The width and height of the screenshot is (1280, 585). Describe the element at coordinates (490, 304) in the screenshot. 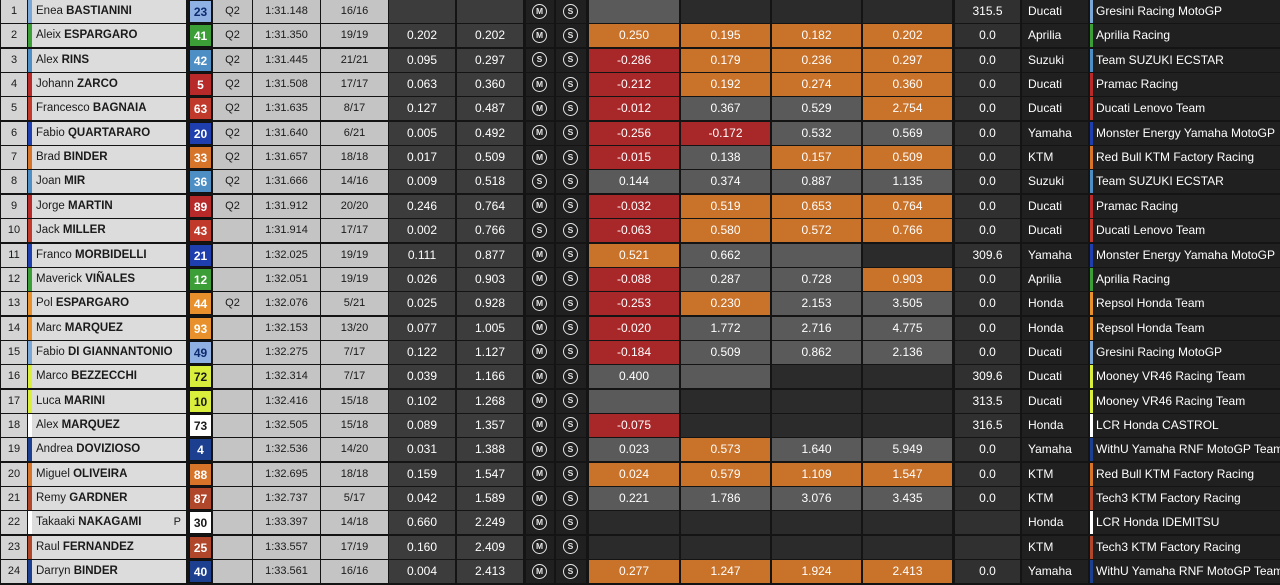

I see `interval-cell: 0.928` at that location.